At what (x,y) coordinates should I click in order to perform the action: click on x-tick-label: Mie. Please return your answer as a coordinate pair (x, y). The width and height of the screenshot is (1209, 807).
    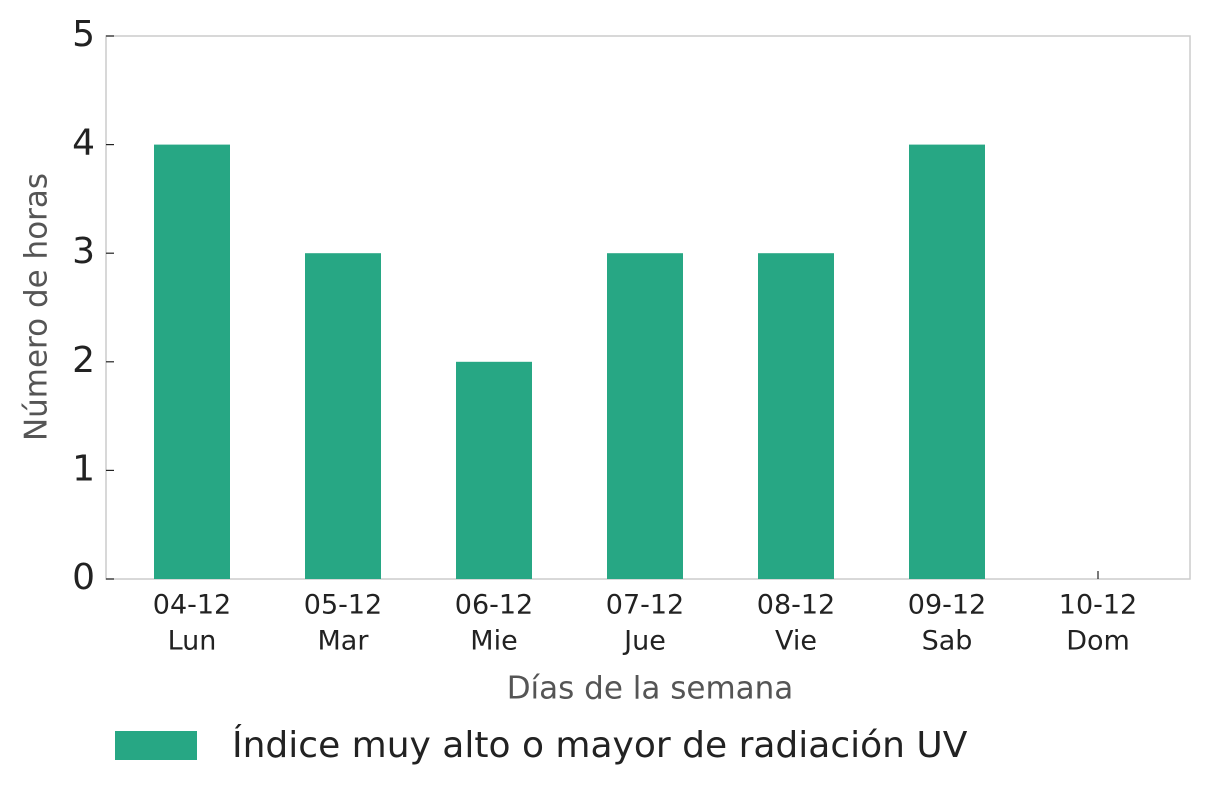
    Looking at the image, I should click on (493, 641).